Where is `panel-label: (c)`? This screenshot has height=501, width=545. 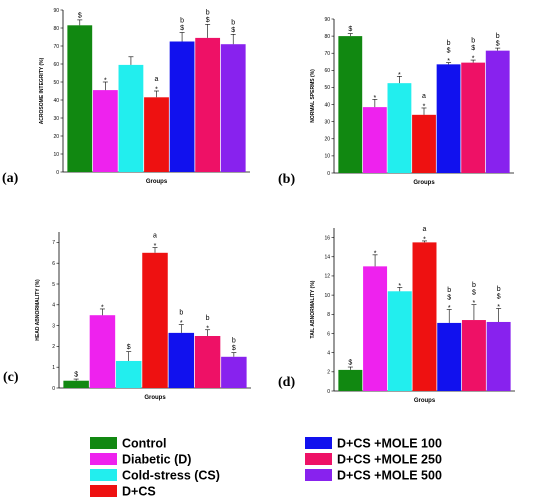
panel-label: (c) is located at coordinates (11, 377).